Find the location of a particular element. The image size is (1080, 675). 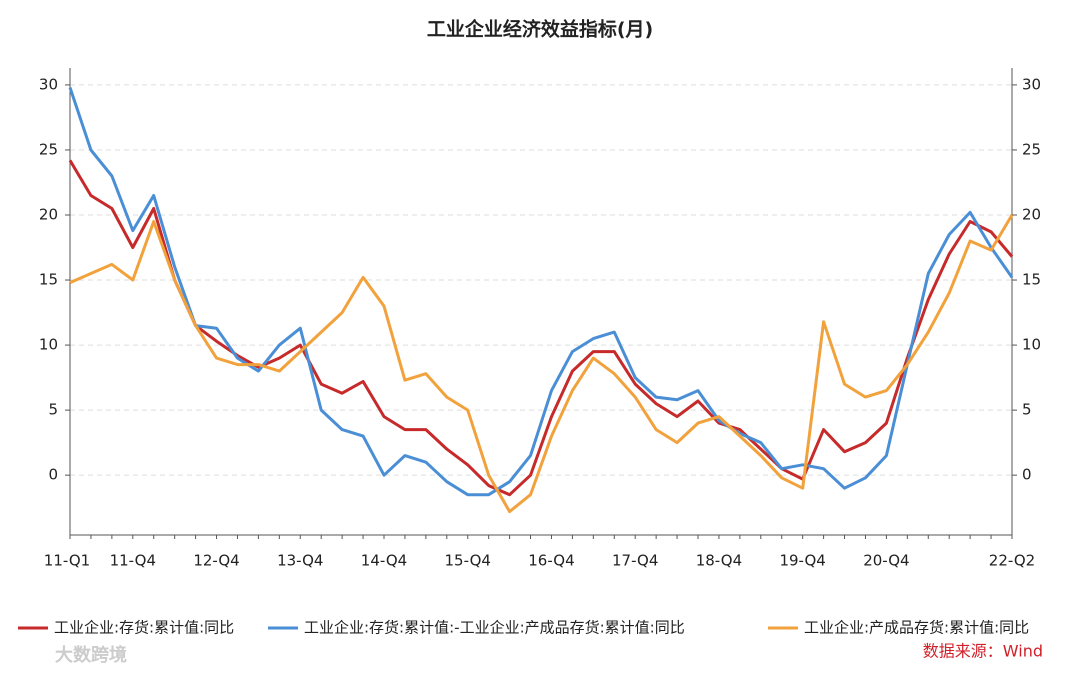

x-tick-label: 13-Q4 is located at coordinates (300, 561).